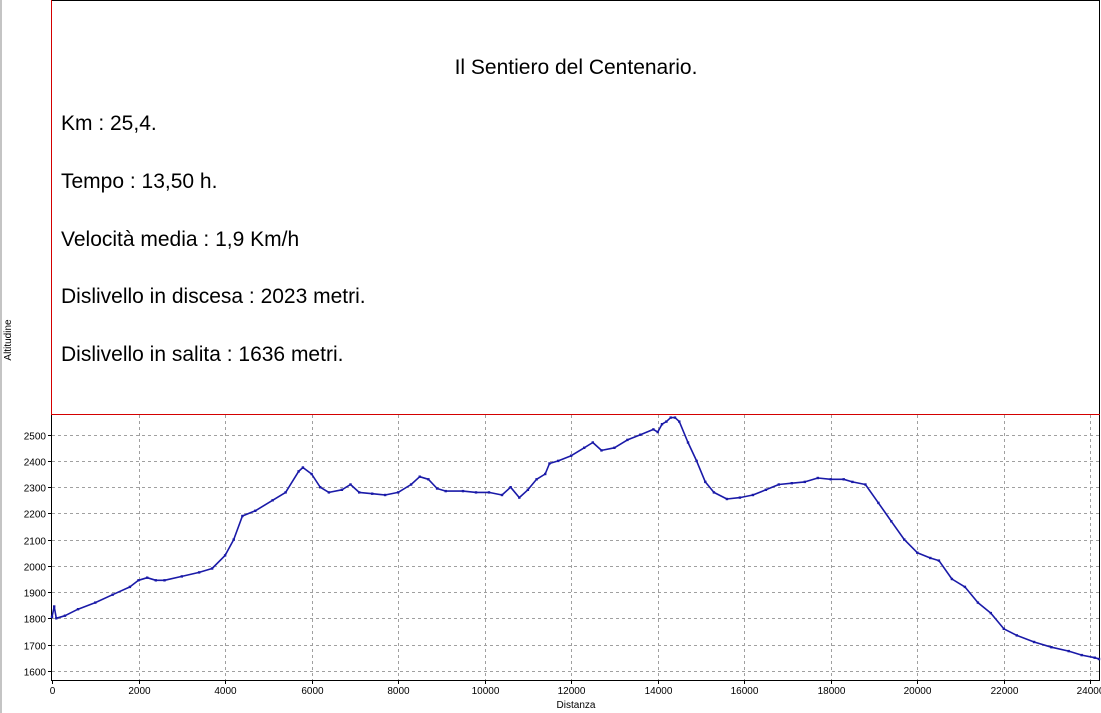 This screenshot has height=713, width=1101. What do you see at coordinates (139, 691) in the screenshot?
I see `x-tick-label: 2000` at bounding box center [139, 691].